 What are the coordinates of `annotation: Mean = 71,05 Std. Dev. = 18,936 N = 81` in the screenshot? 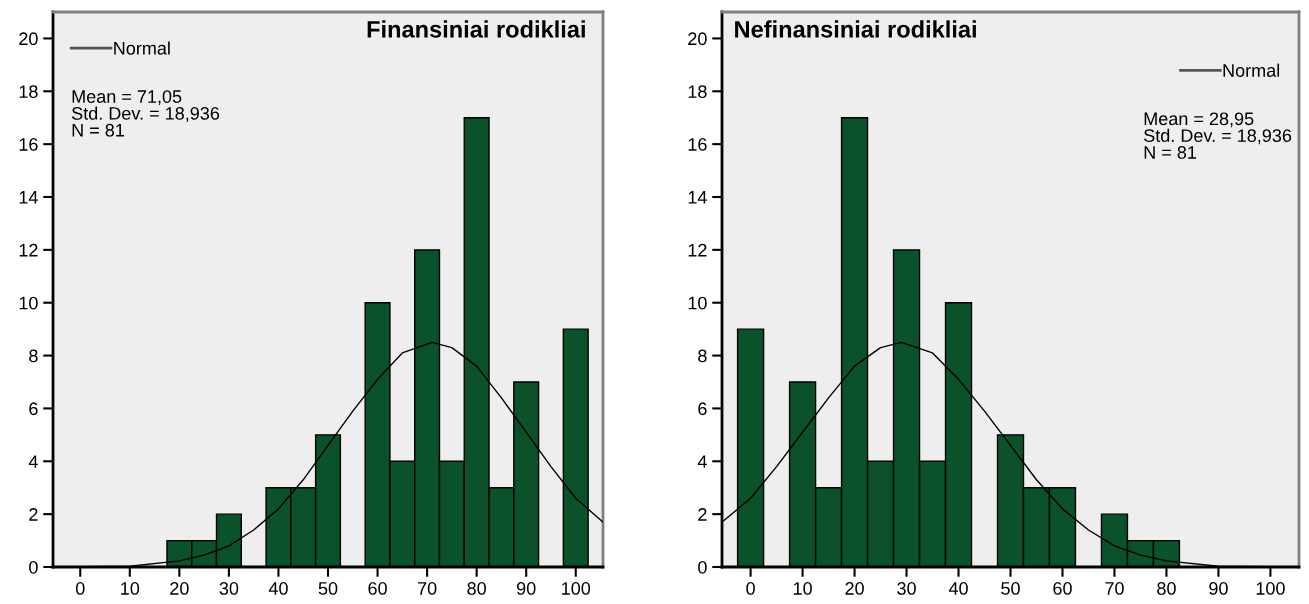 It's located at (145, 113).